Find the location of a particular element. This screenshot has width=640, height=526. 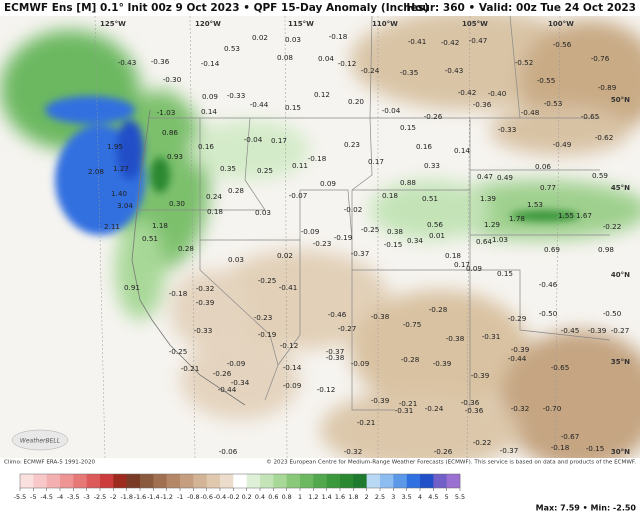

map-value: -0.18 is located at coordinates (178, 293).